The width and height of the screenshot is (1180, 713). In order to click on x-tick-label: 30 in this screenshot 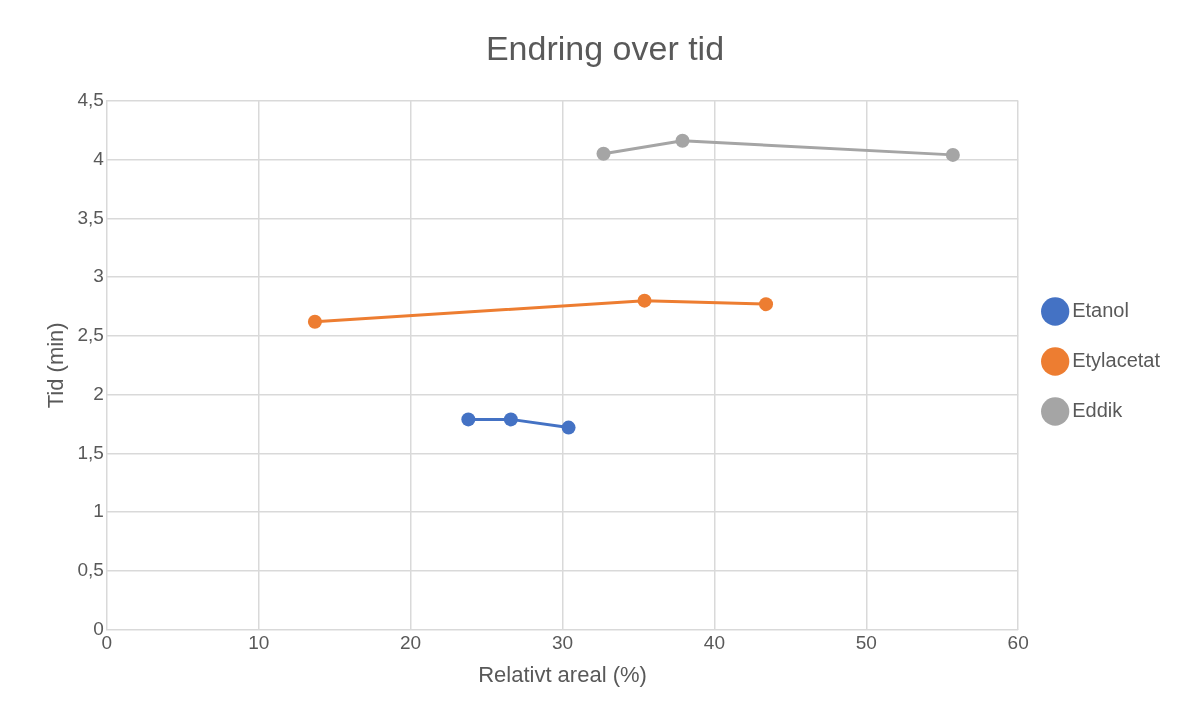, I will do `click(562, 643)`.